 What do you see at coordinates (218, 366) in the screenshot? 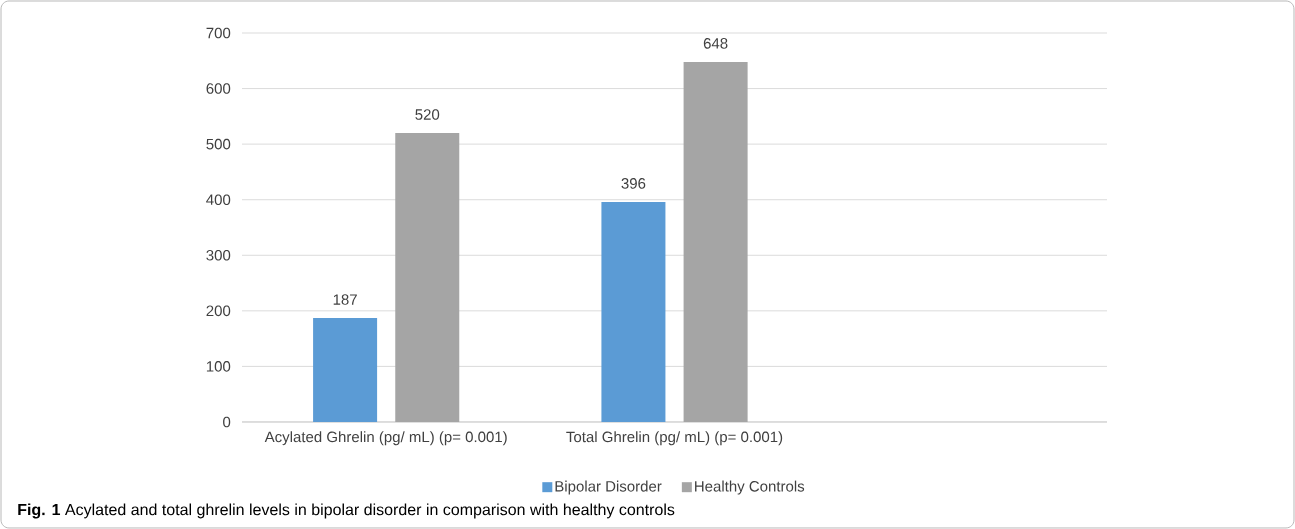
I see `y-tick-label: 100` at bounding box center [218, 366].